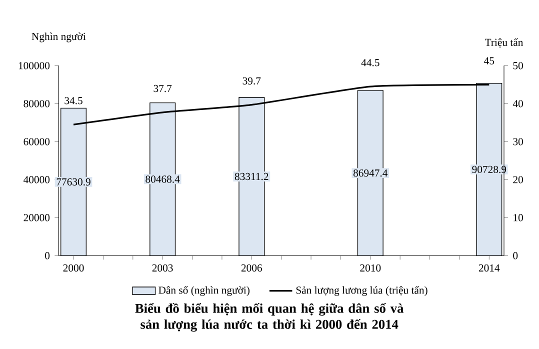  Describe the element at coordinates (362, 291) in the screenshot. I see `legend-label: Sản lượng lương lúa (triệu tấn)` at that location.